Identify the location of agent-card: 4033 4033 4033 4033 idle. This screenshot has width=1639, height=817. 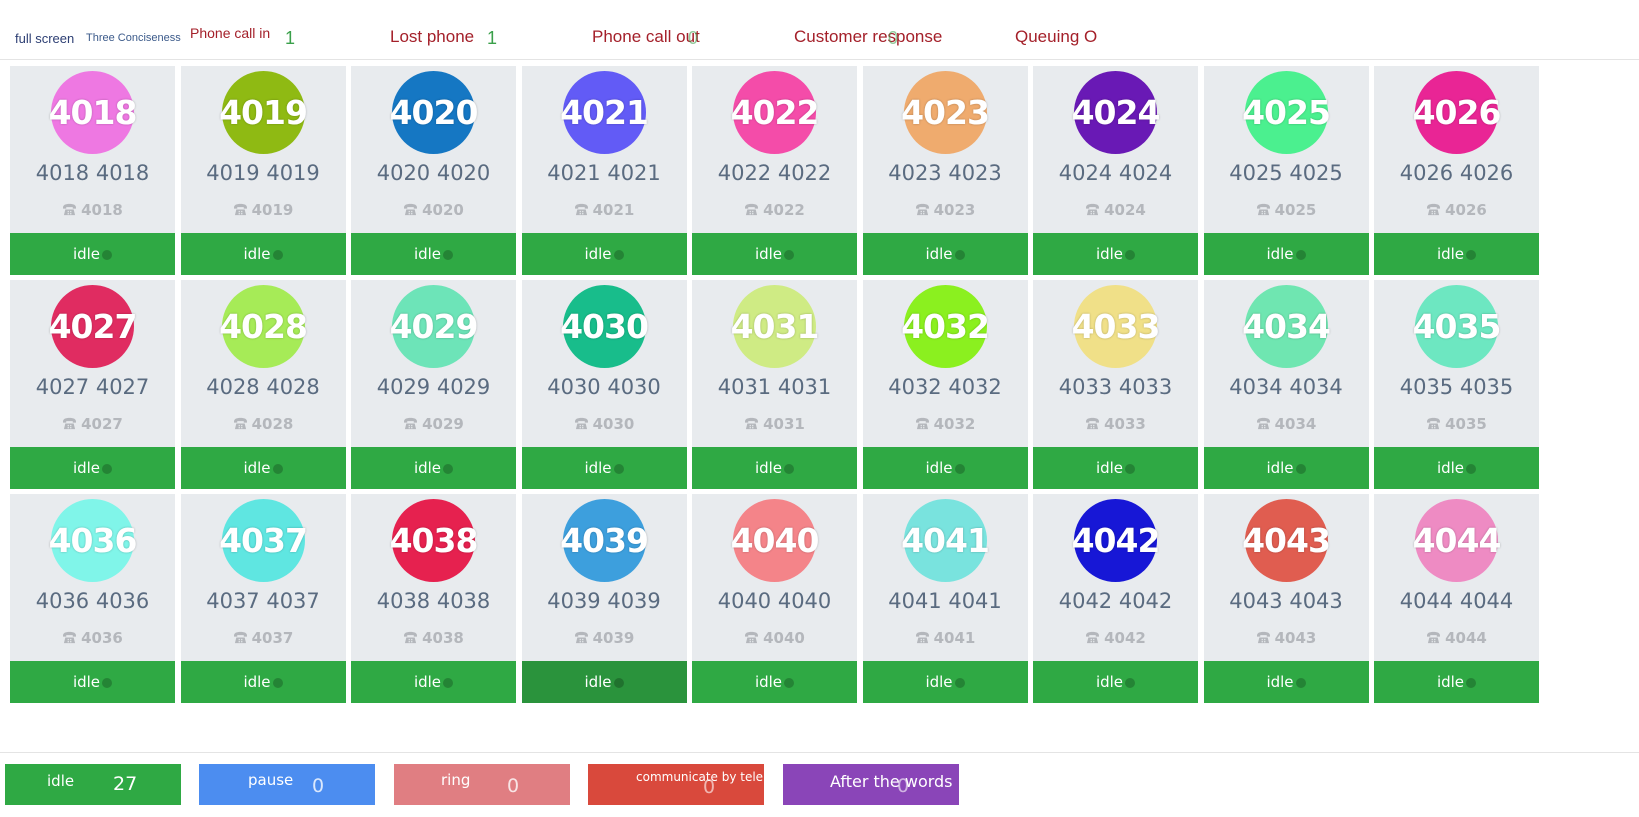
(1115, 384).